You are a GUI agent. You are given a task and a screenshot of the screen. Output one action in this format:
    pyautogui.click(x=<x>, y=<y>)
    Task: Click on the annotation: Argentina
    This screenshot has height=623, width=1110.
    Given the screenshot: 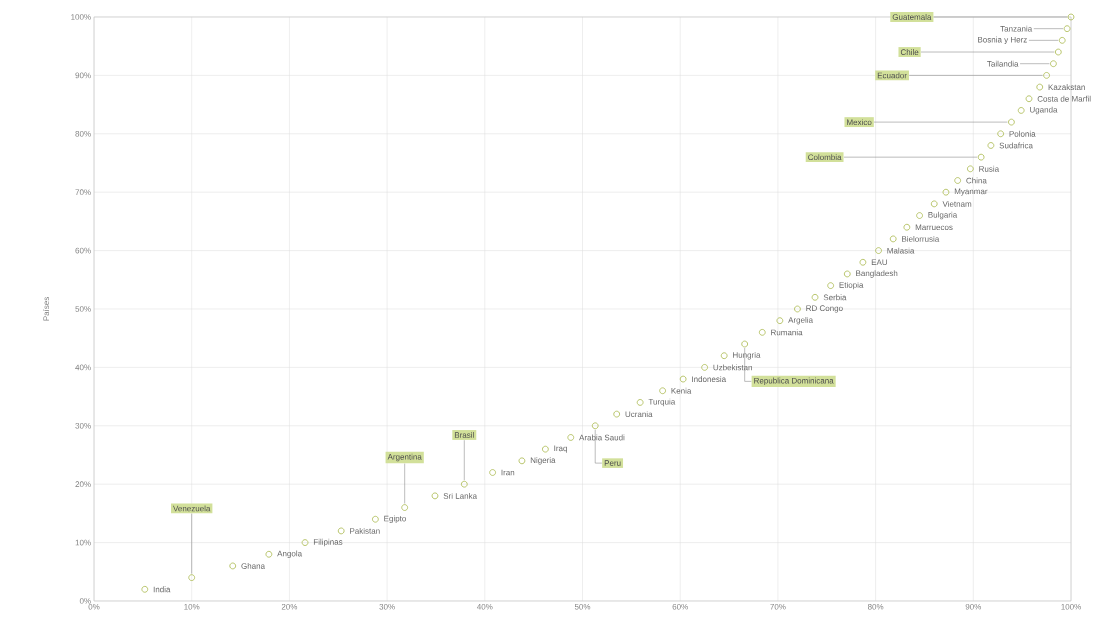 What is the action you would take?
    pyautogui.click(x=404, y=457)
    